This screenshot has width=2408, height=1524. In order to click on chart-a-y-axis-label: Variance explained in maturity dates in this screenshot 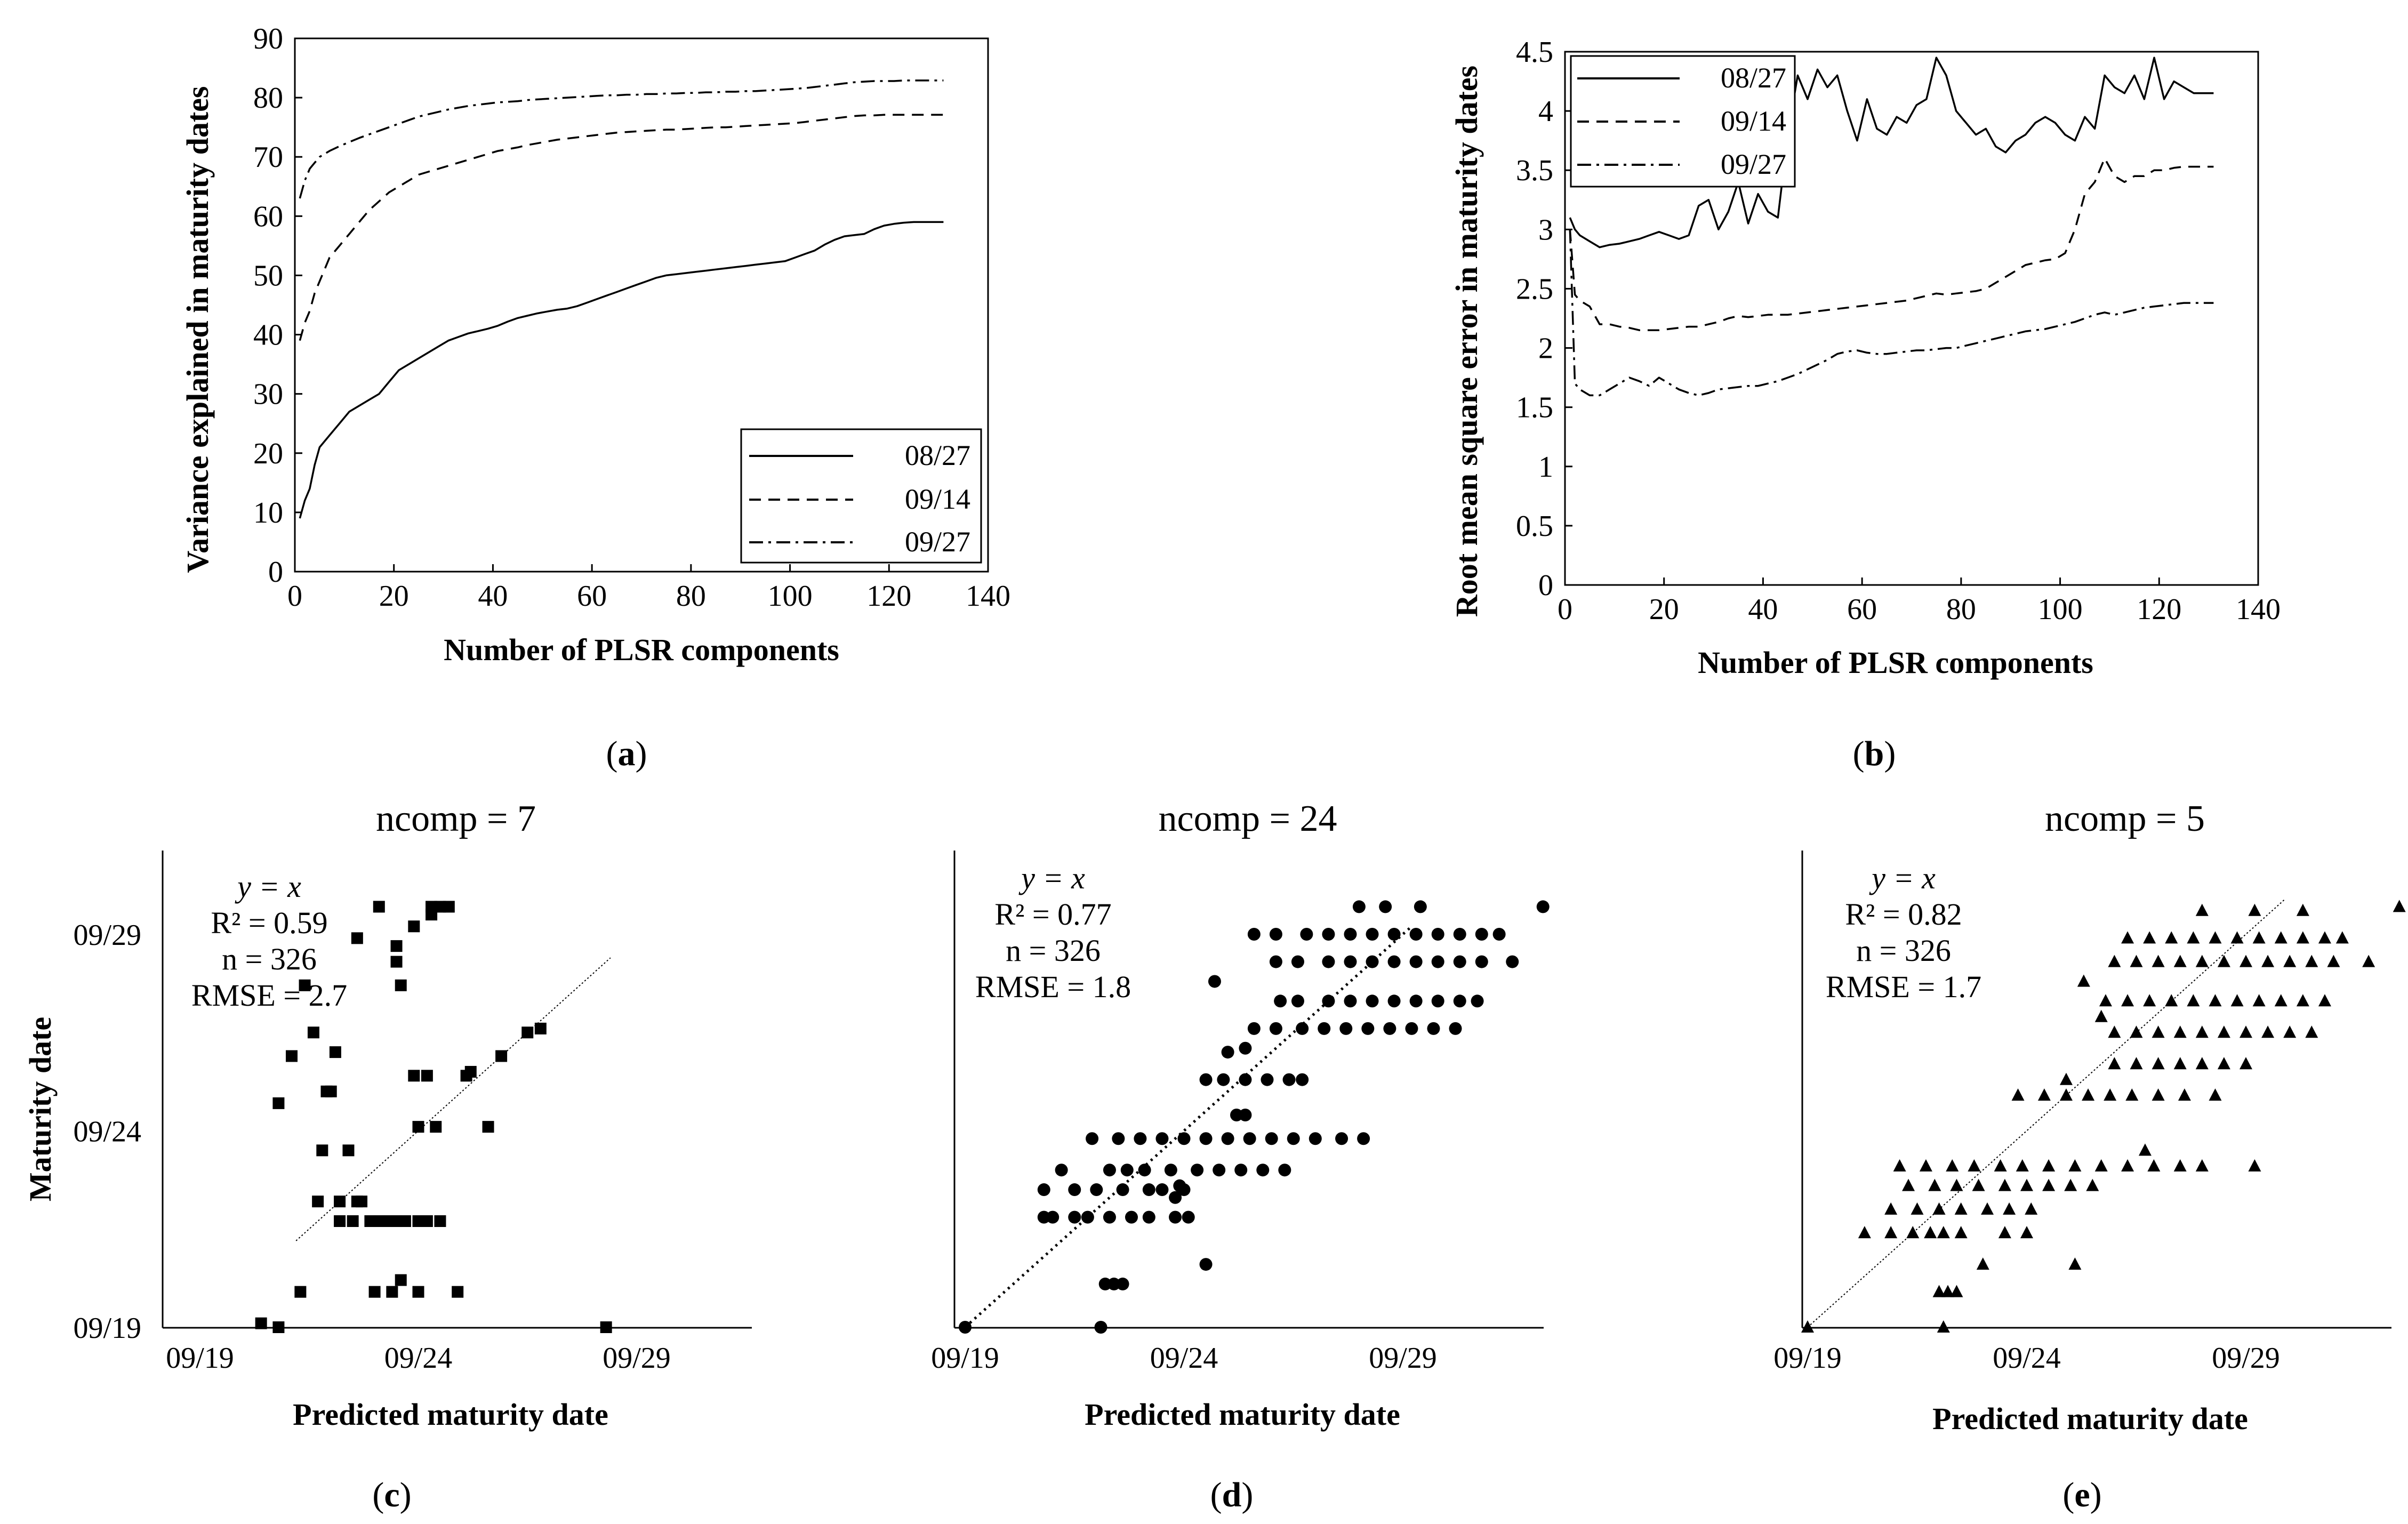, I will do `click(197, 329)`.